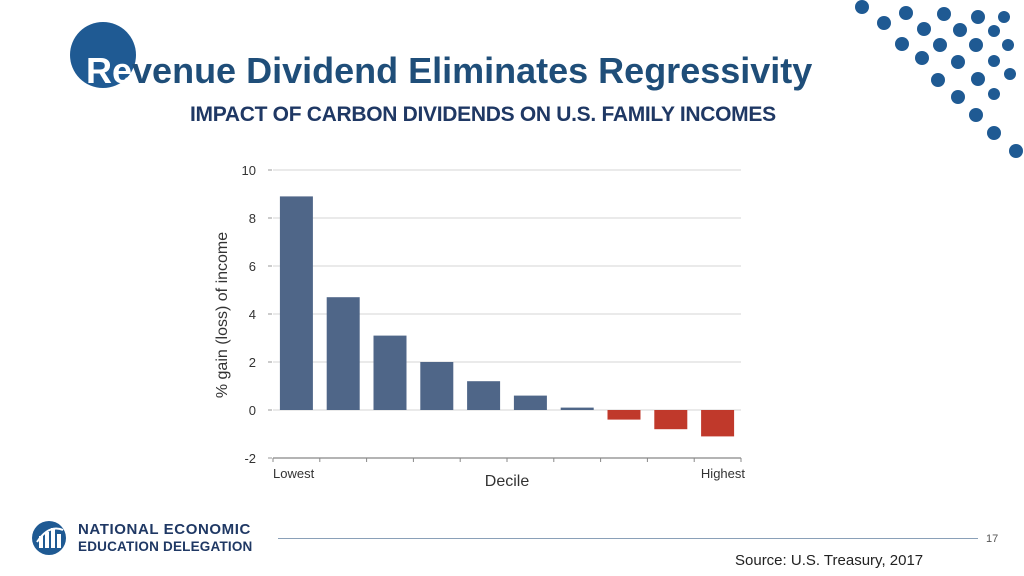  What do you see at coordinates (252, 218) in the screenshot?
I see `y-tick-label: 8` at bounding box center [252, 218].